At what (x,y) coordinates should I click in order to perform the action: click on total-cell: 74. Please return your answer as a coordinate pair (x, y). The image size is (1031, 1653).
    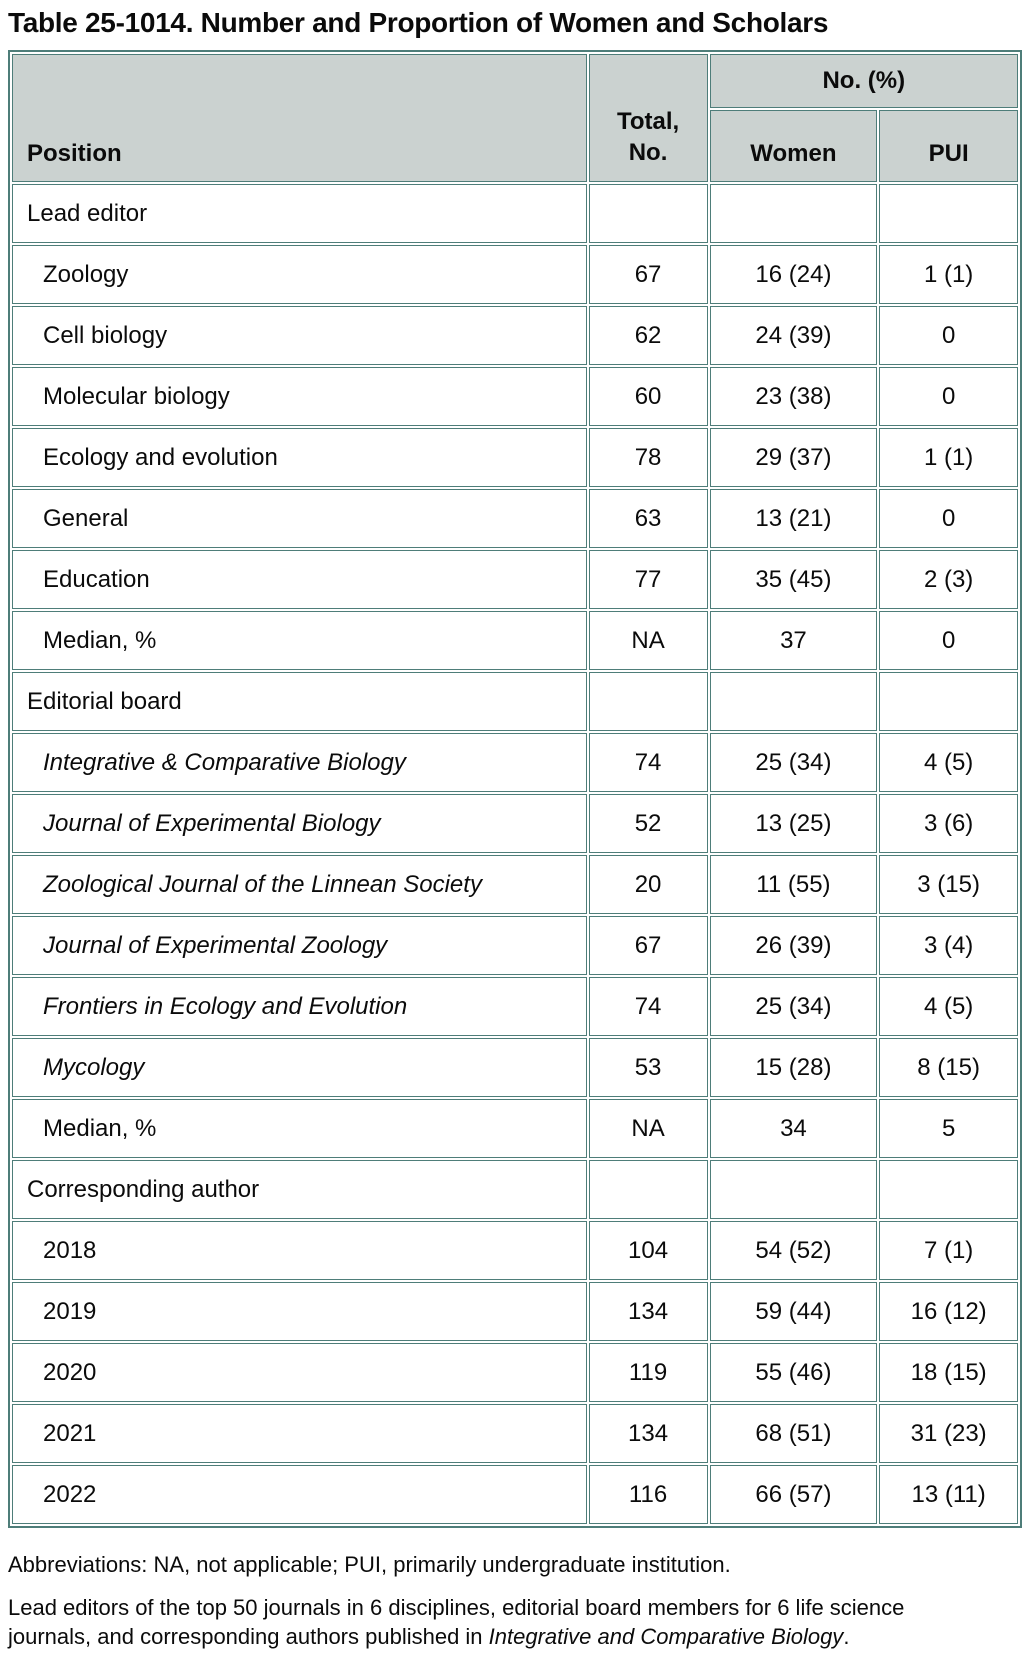
    Looking at the image, I should click on (648, 1006).